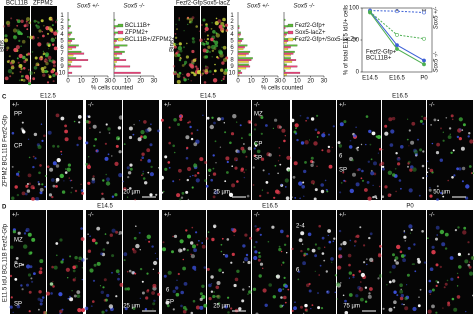  Describe the element at coordinates (343, 171) in the screenshot. I see `zone-label: SP` at that location.